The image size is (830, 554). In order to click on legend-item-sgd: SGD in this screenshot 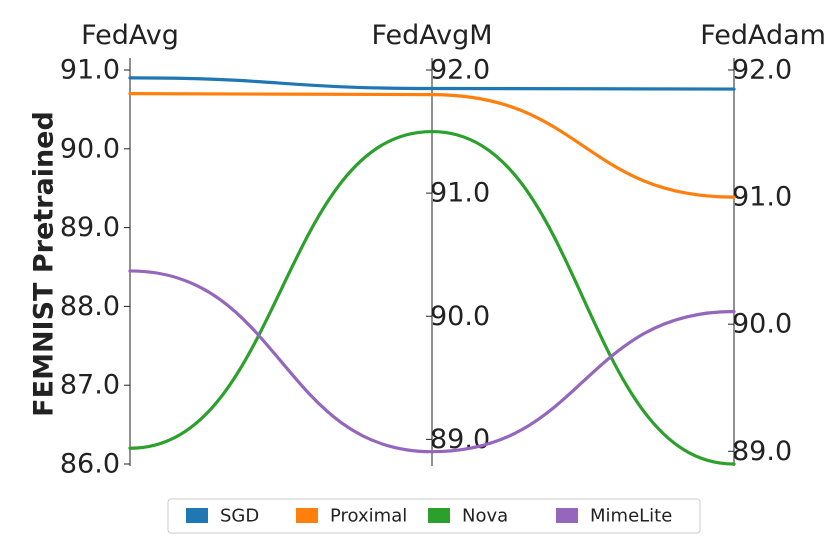, I will do `click(222, 516)`.